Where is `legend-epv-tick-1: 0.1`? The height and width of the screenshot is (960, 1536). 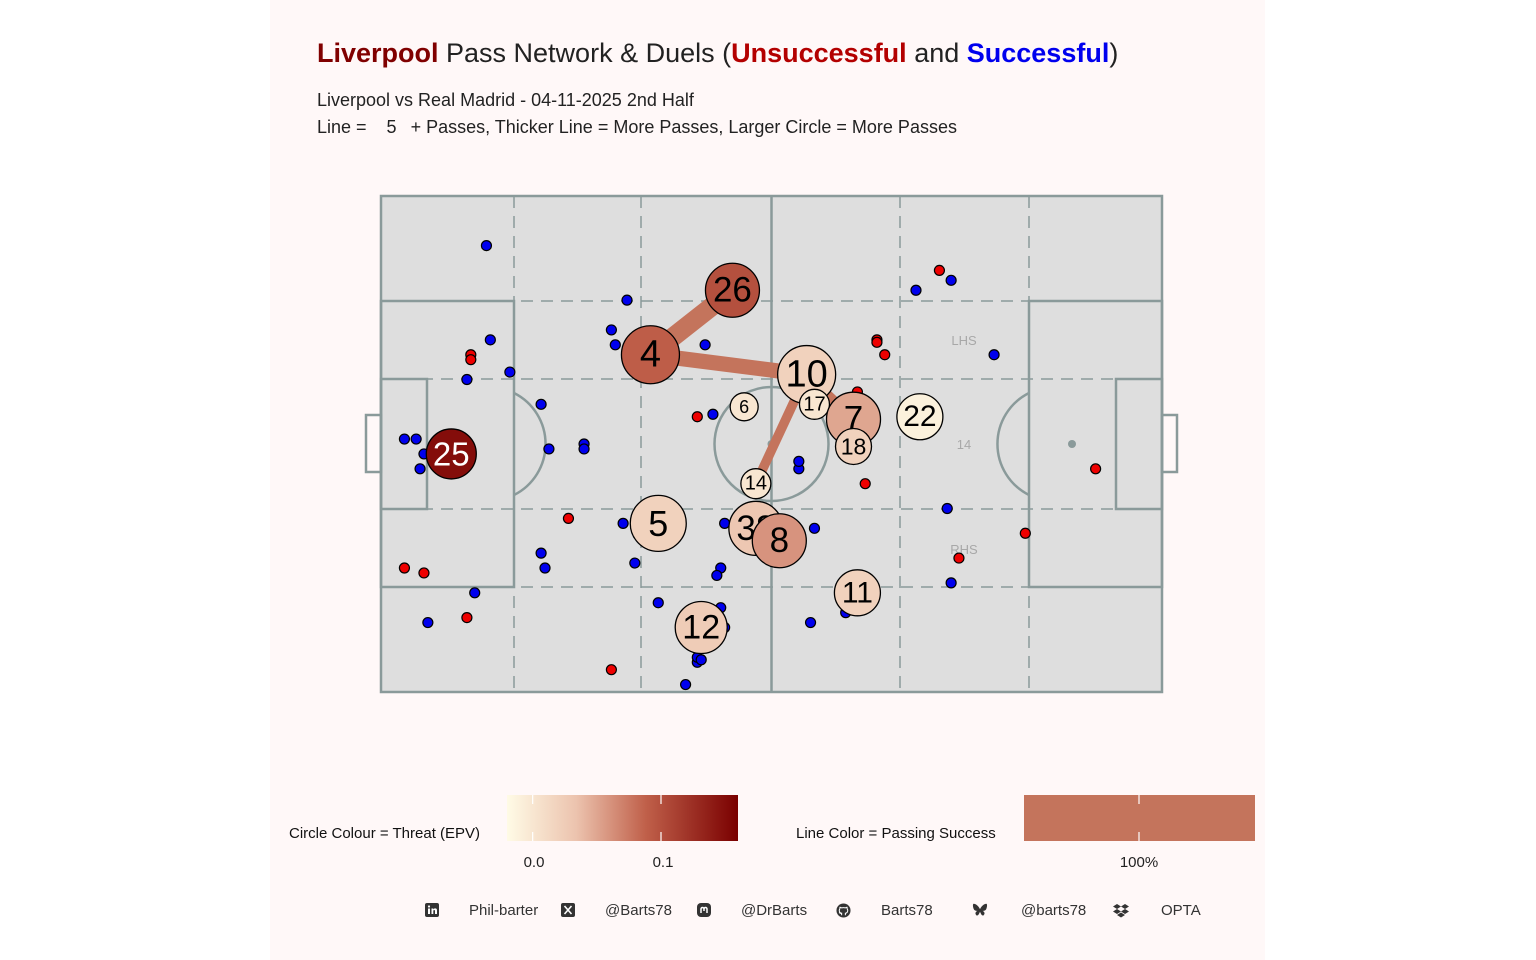
legend-epv-tick-1: 0.1 is located at coordinates (663, 862).